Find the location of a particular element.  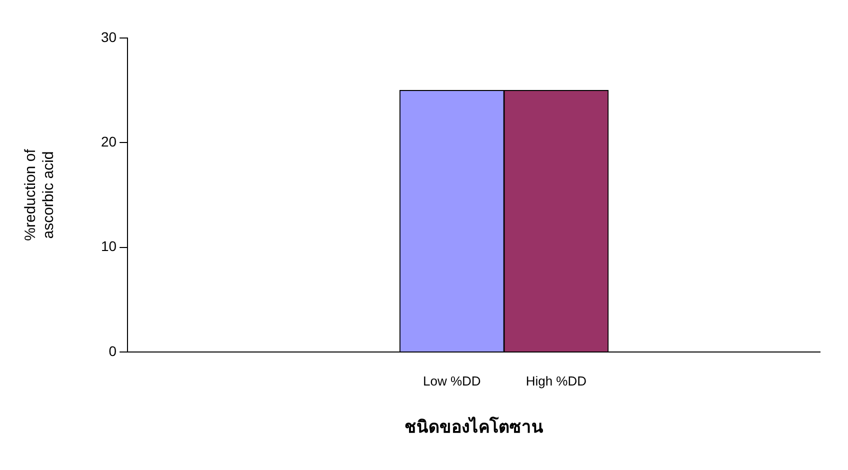

y-tick-label: 10 is located at coordinates (108, 246).